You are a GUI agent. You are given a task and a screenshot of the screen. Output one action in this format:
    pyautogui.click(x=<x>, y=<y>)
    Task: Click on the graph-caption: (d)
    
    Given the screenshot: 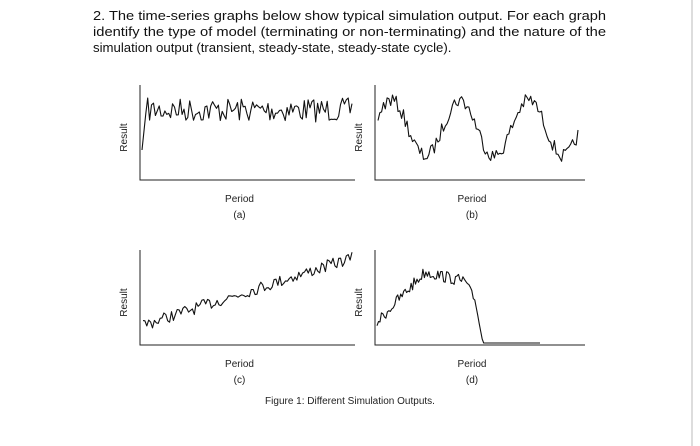 What is the action you would take?
    pyautogui.click(x=472, y=380)
    